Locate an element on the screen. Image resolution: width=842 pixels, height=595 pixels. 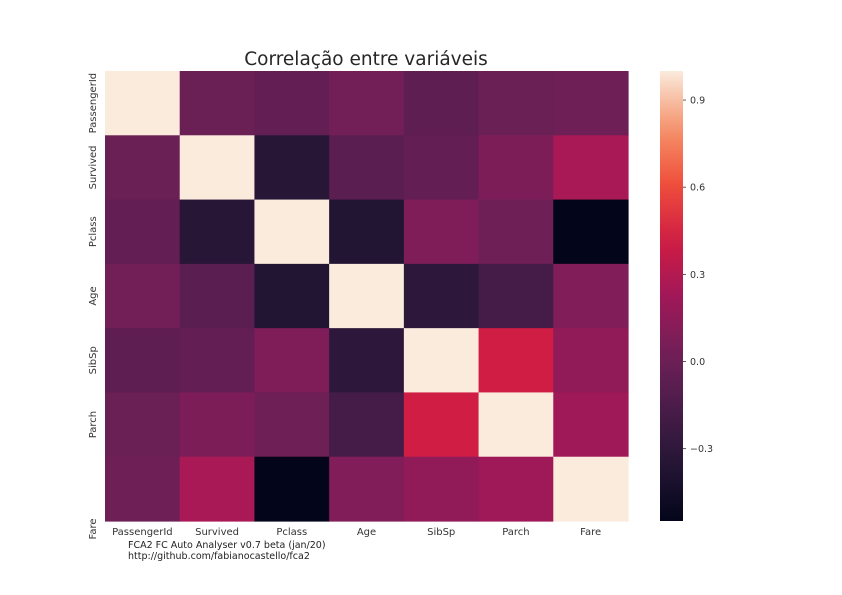
y-tick-label: Survived is located at coordinates (93, 167).